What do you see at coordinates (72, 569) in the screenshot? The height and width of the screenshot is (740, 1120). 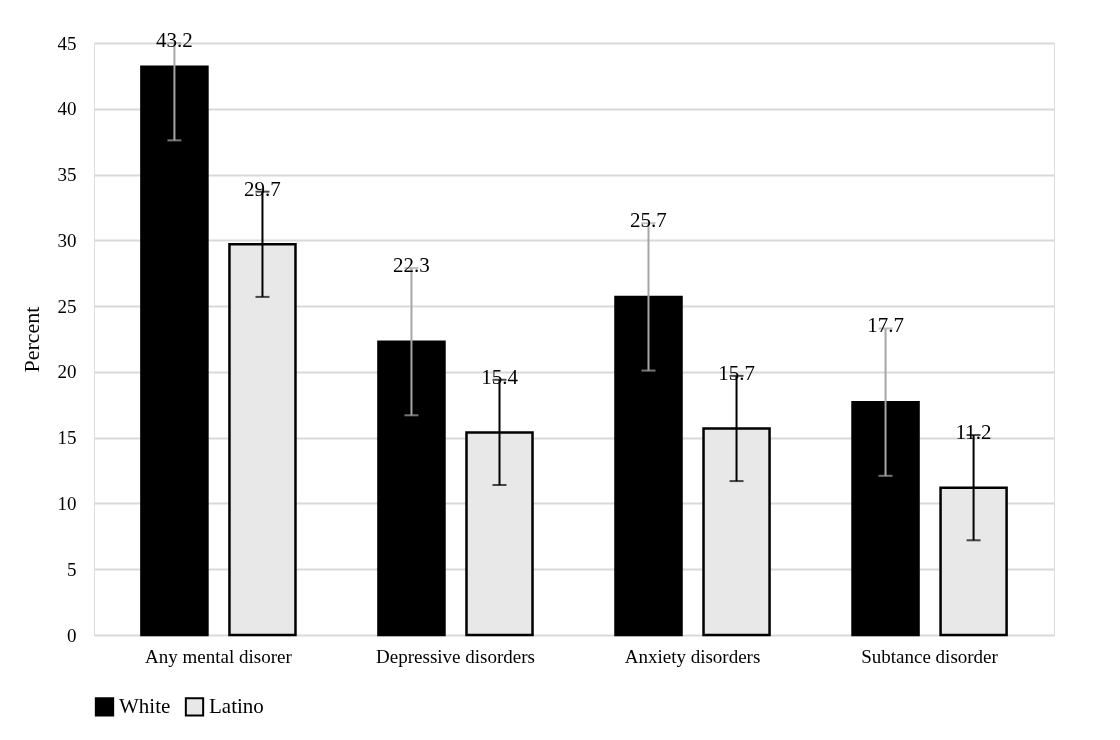 I see `y-tick-label: 5` at bounding box center [72, 569].